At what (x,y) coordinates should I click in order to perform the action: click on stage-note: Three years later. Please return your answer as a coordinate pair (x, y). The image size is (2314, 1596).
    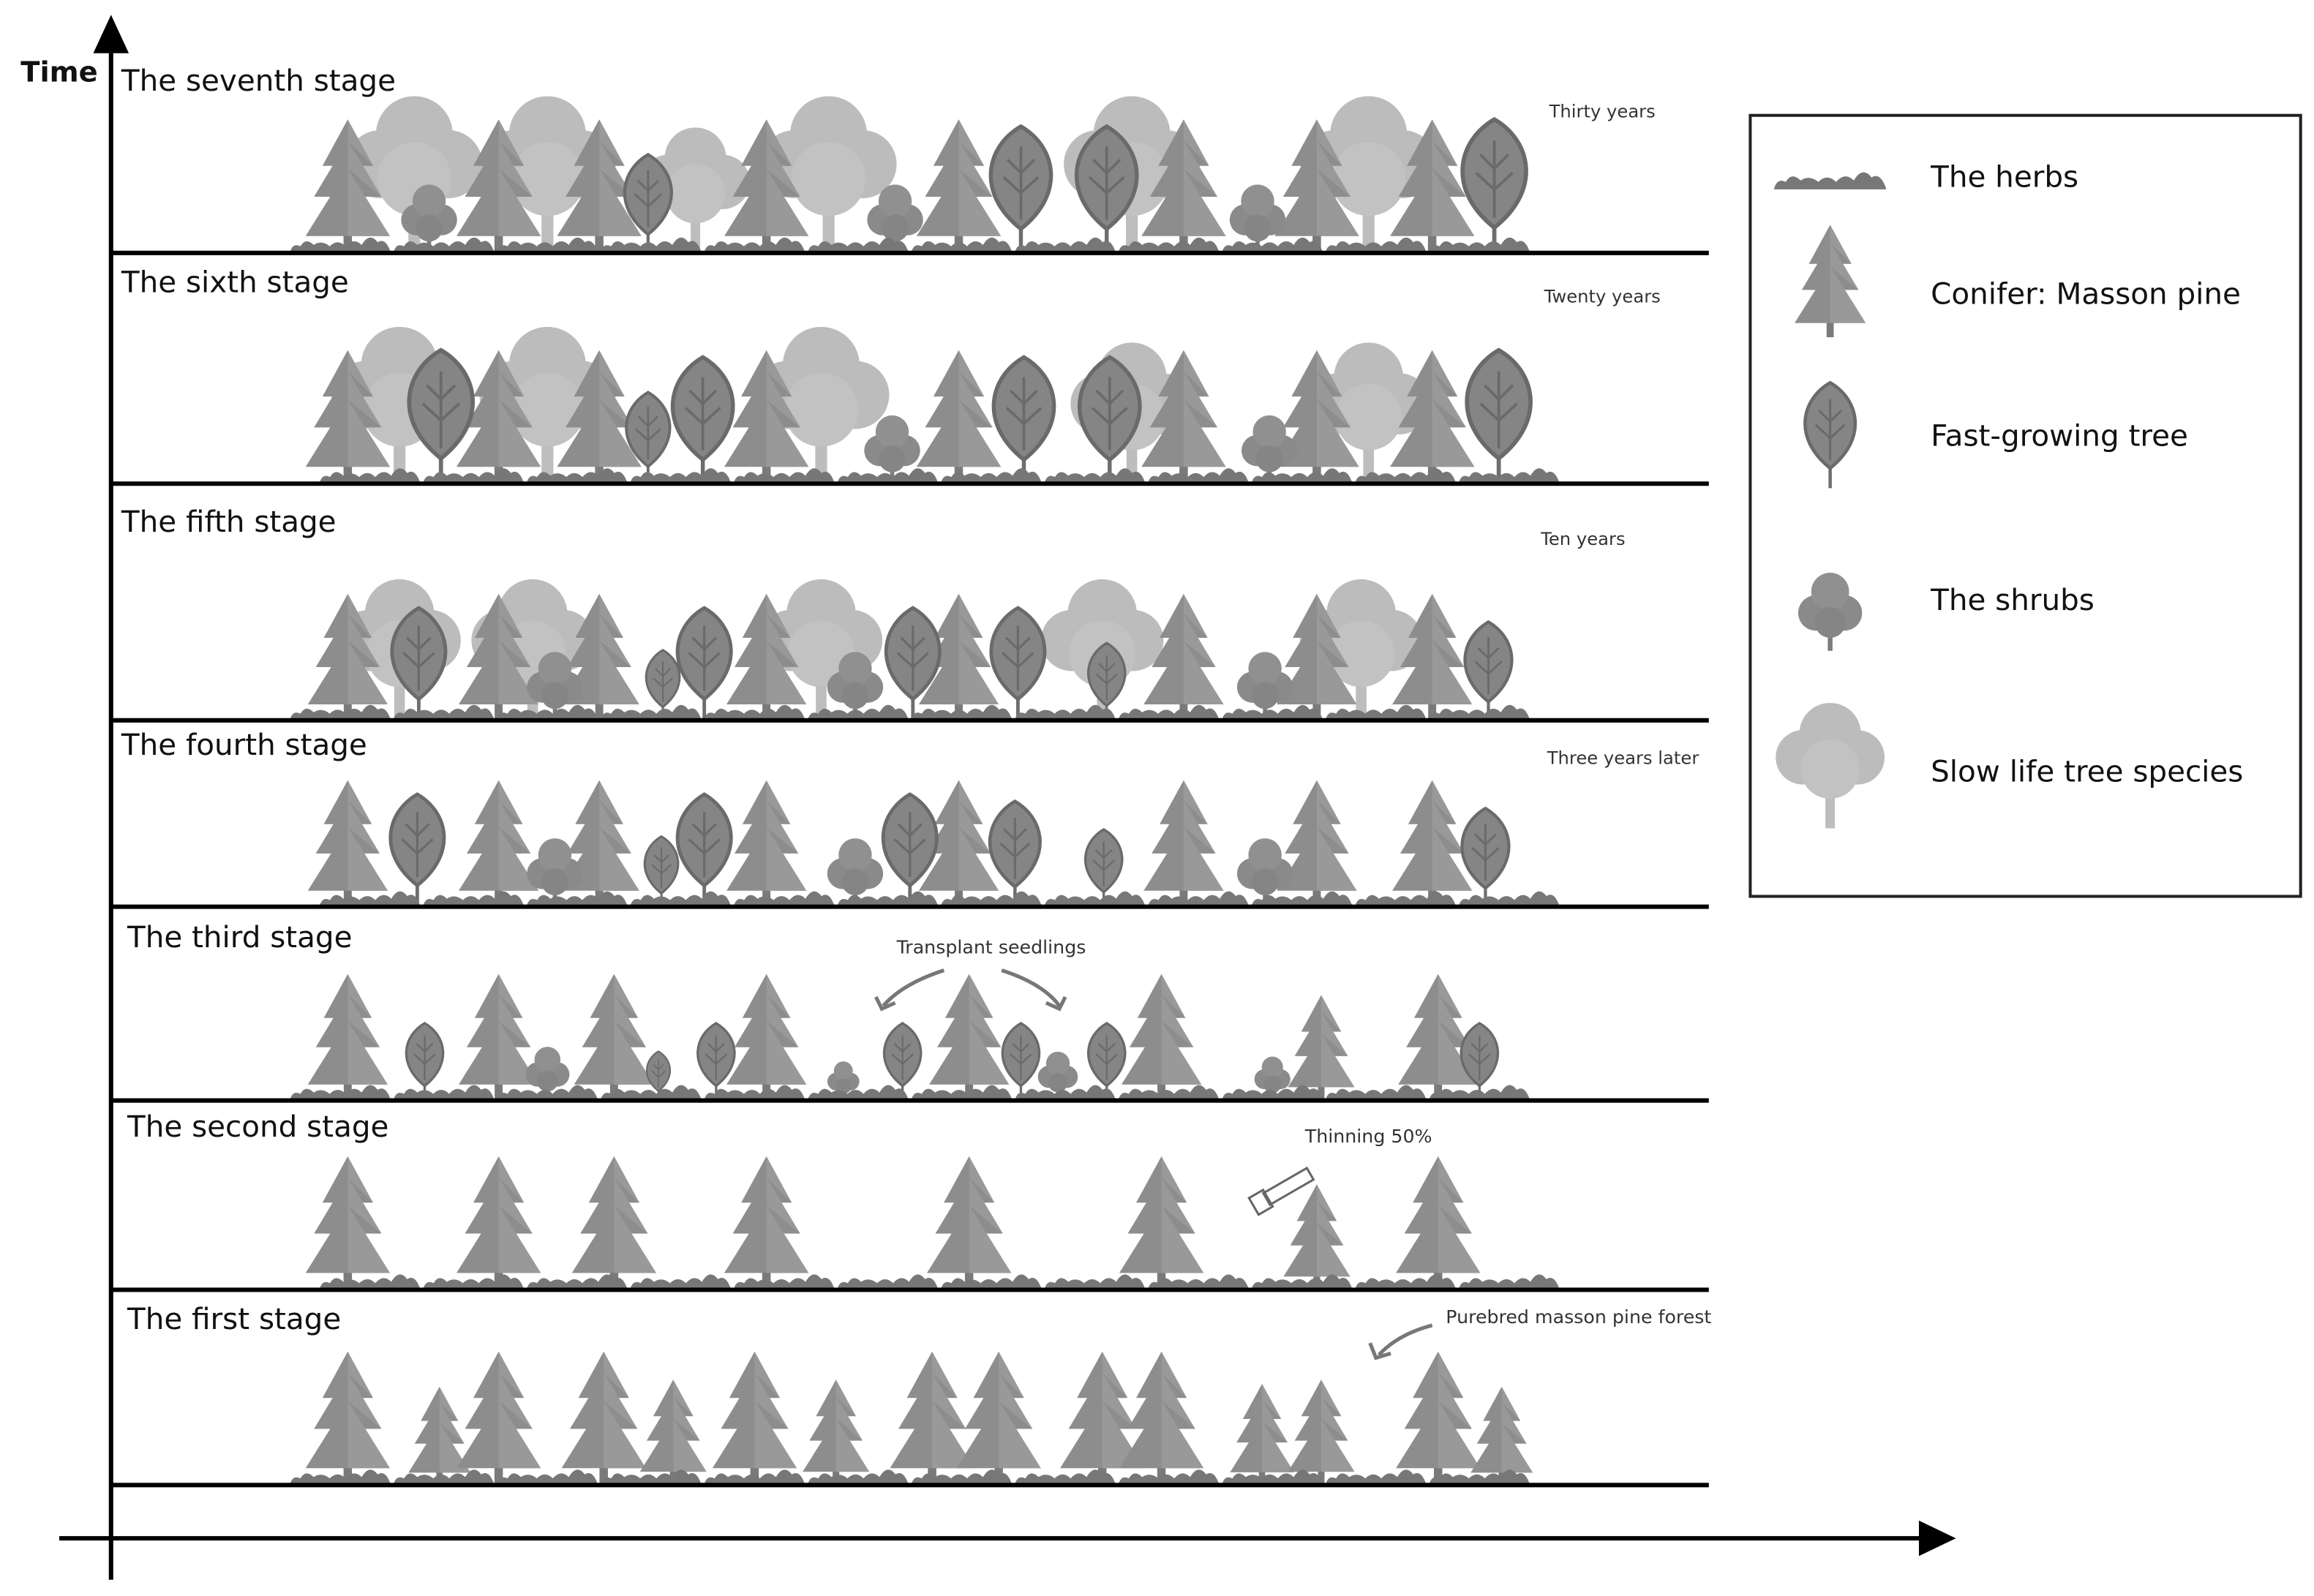
    Looking at the image, I should click on (1623, 758).